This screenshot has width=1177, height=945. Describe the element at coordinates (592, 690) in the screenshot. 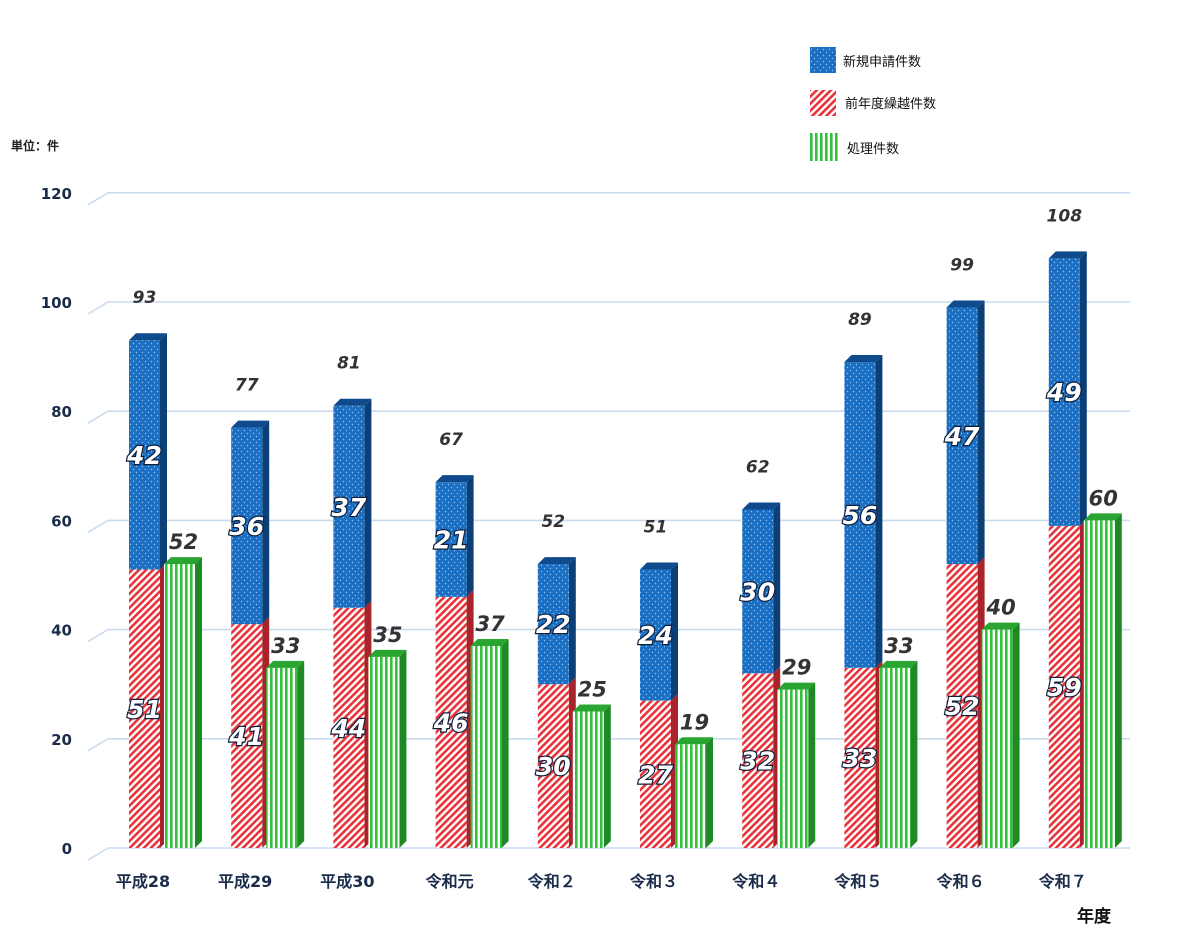

I see `processed-value-label: 25` at that location.